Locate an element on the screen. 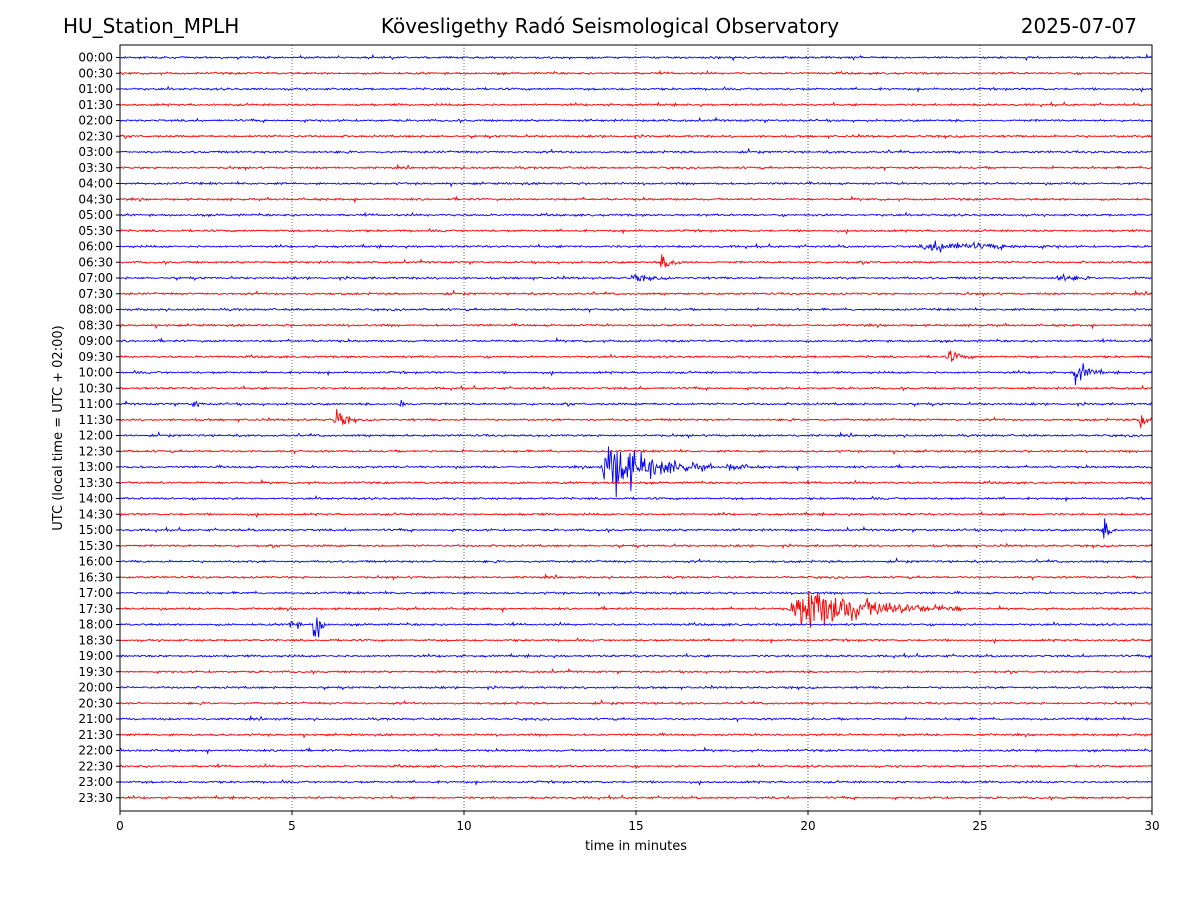  y-tick-label: 17:30 is located at coordinates (95, 609).